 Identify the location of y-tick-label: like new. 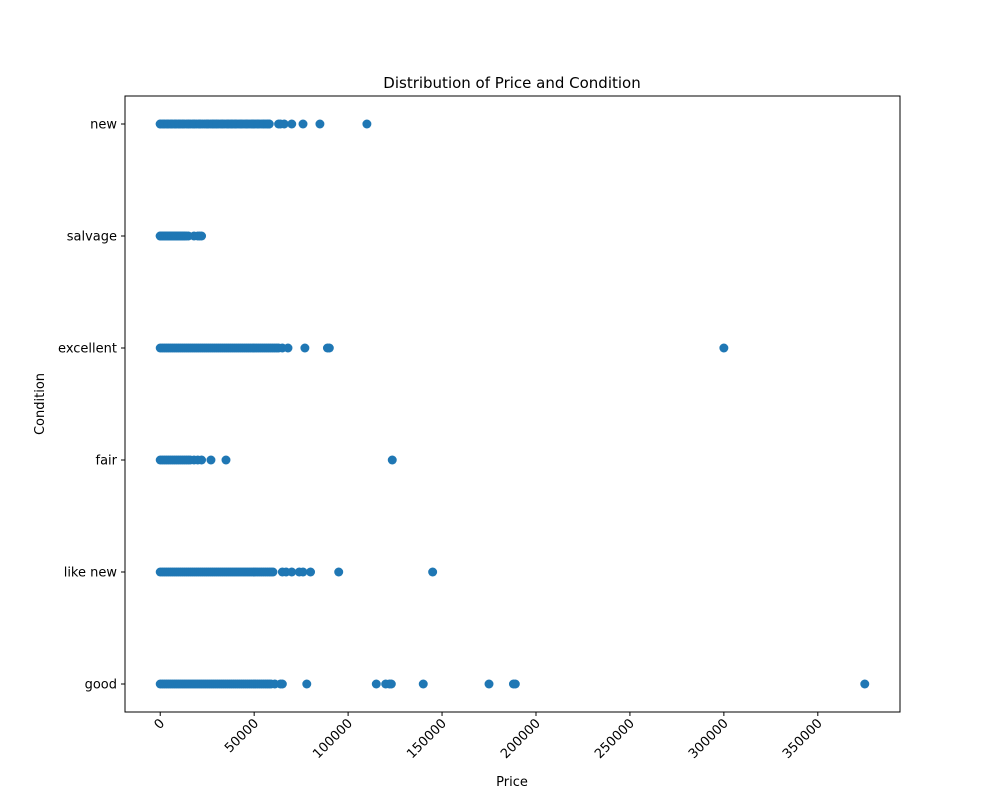
(91, 573).